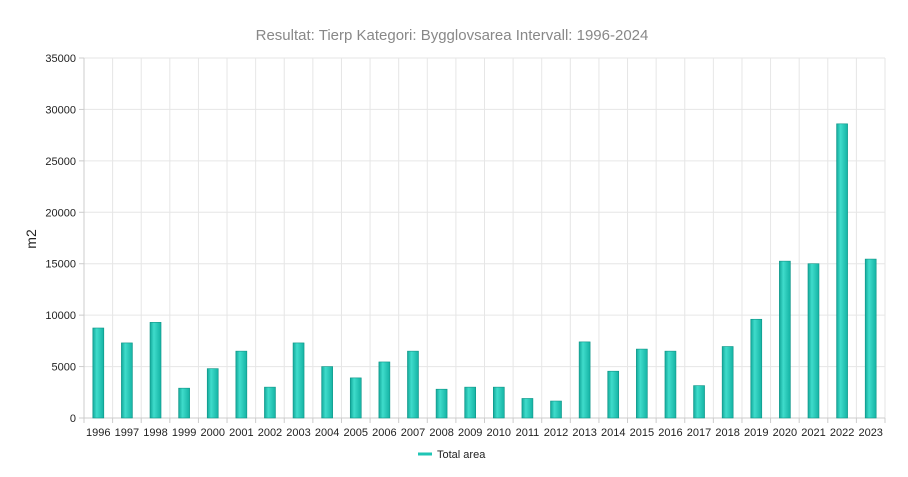 The height and width of the screenshot is (477, 908). Describe the element at coordinates (270, 402) in the screenshot. I see `bar-2002` at that location.